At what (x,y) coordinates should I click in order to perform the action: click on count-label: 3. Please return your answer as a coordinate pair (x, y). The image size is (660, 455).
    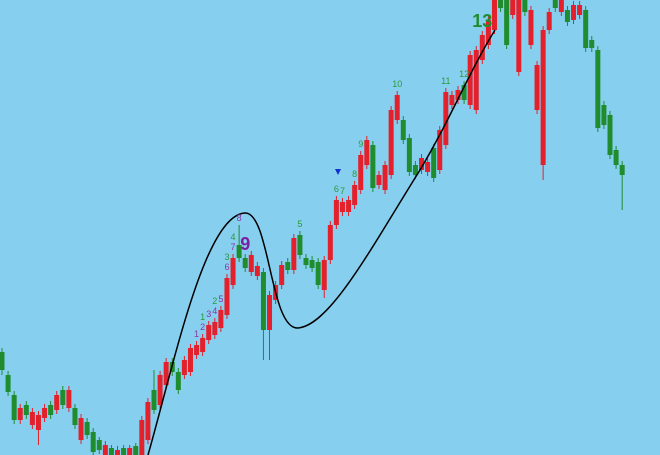
    Looking at the image, I should click on (208, 314).